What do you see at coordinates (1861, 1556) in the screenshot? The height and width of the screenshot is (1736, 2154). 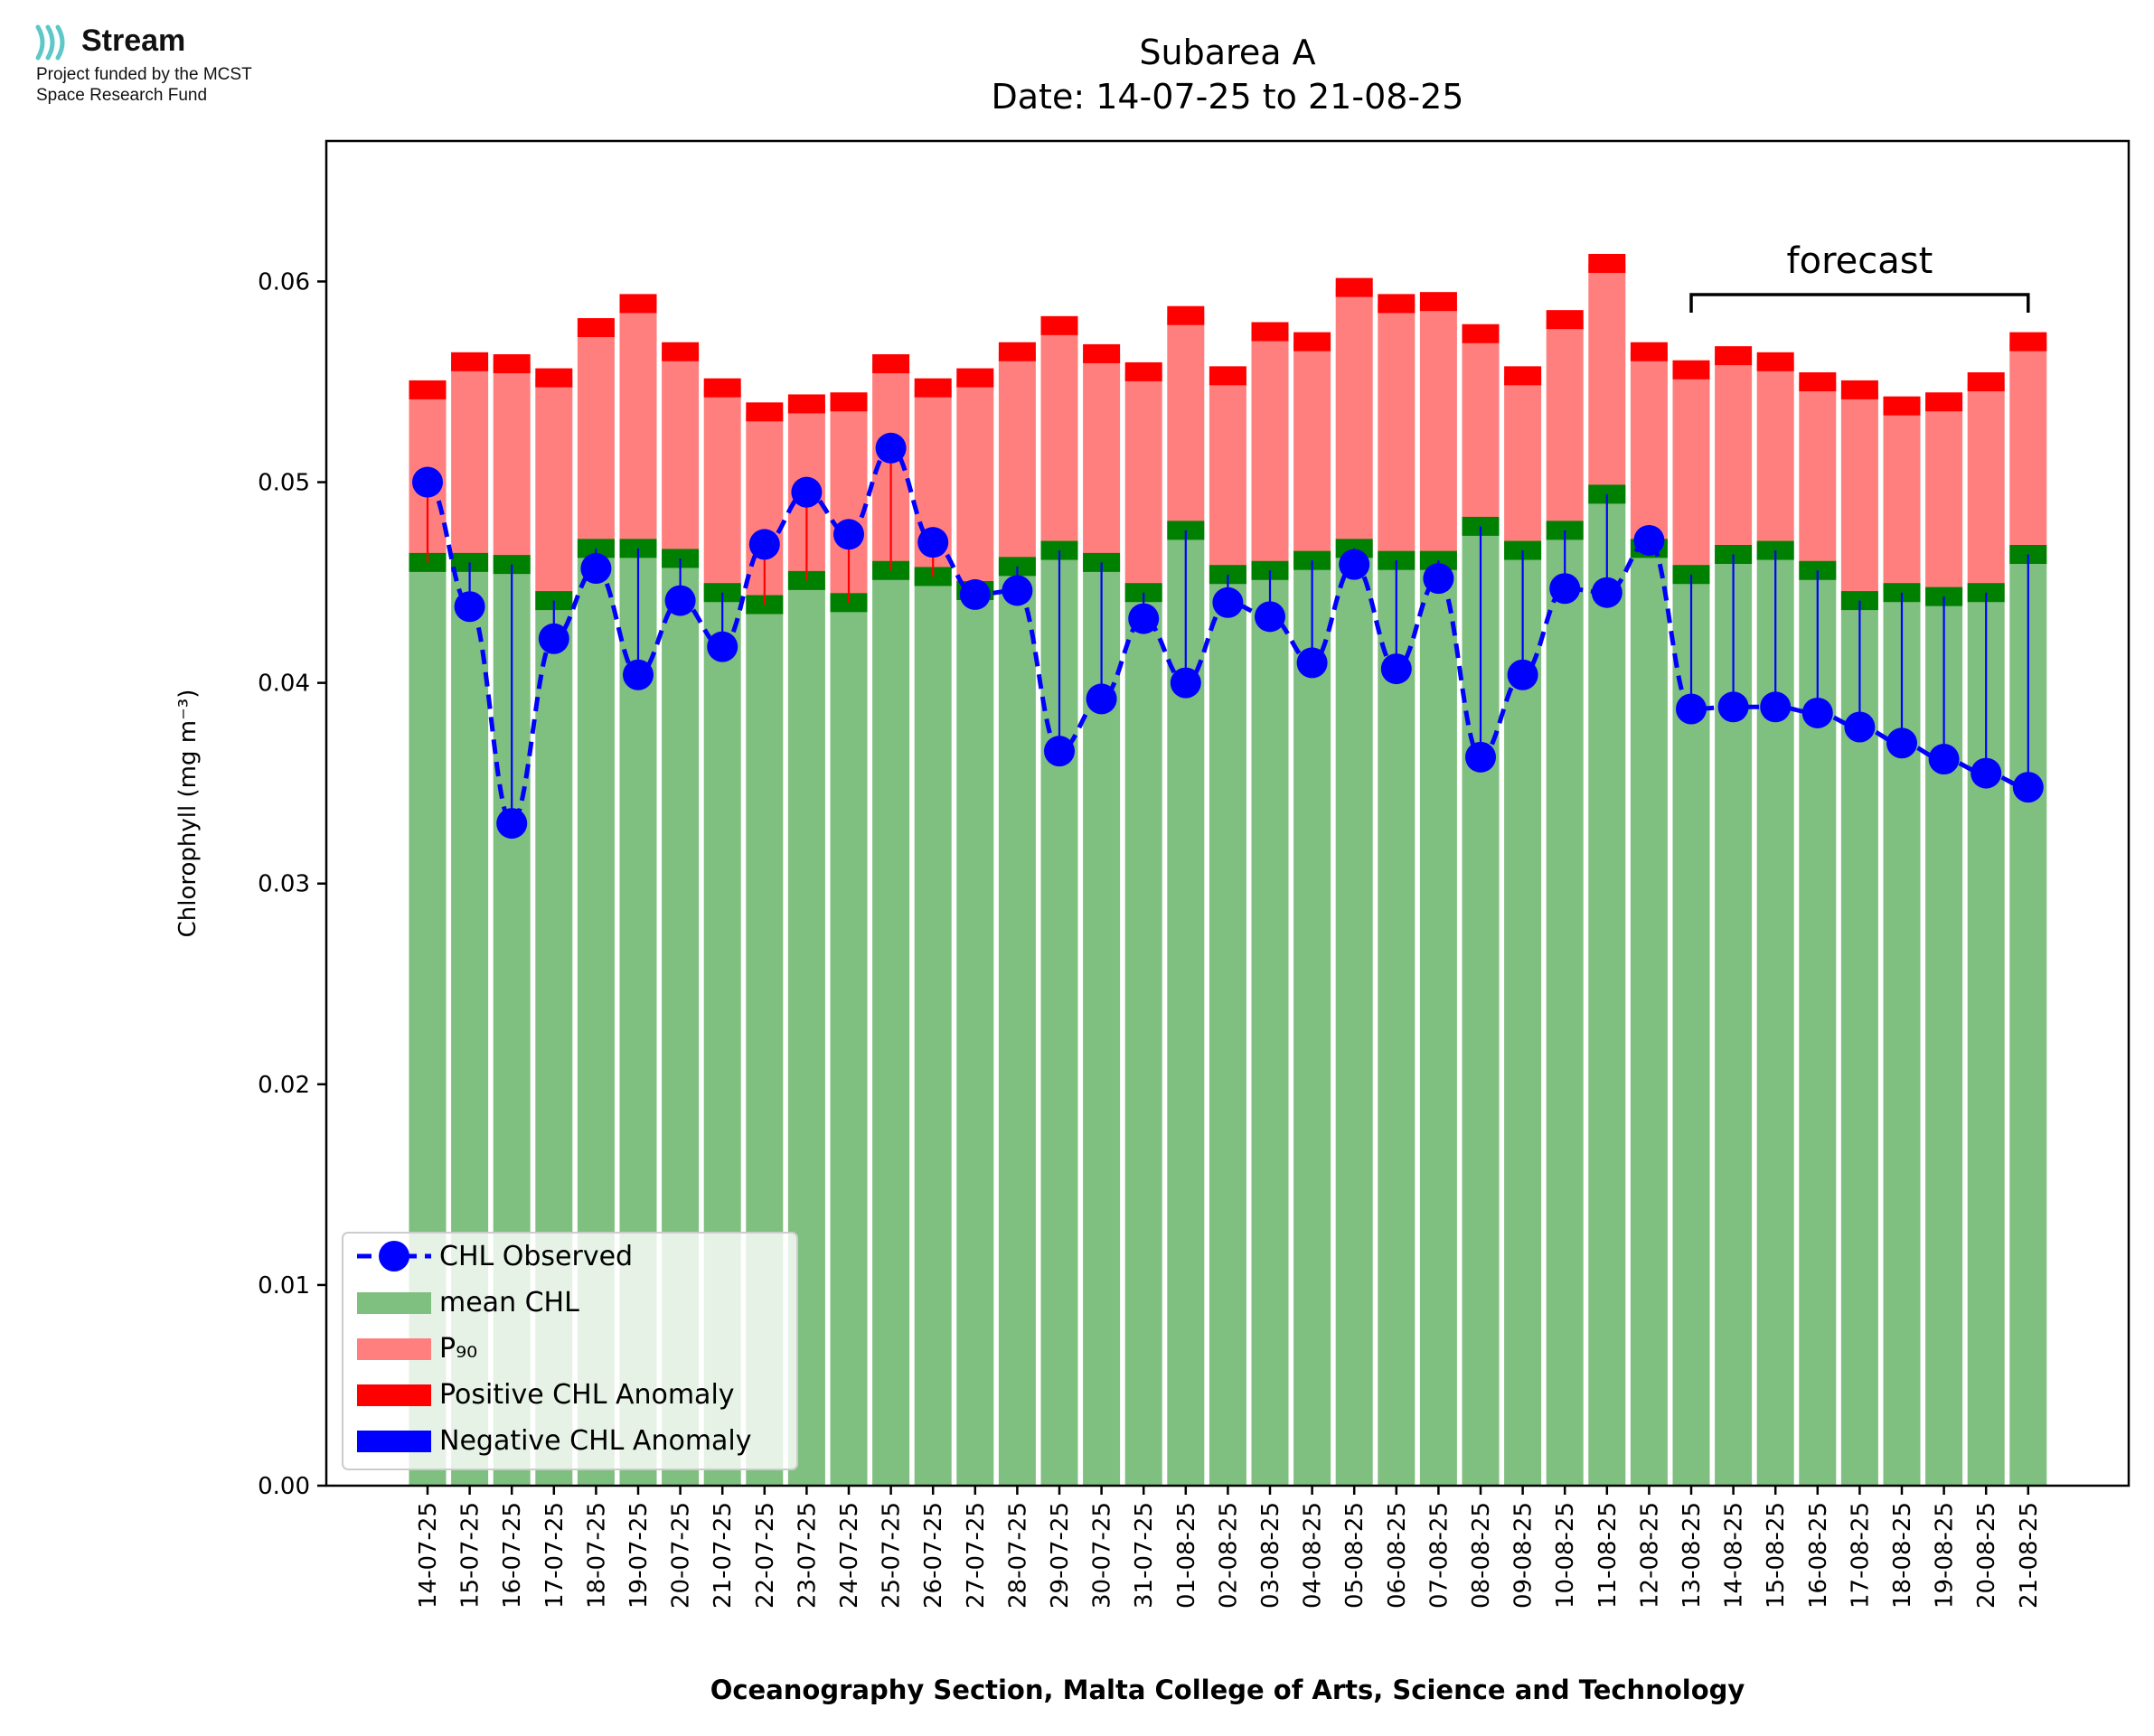 I see `x-tick-label: 17-08-25` at bounding box center [1861, 1556].